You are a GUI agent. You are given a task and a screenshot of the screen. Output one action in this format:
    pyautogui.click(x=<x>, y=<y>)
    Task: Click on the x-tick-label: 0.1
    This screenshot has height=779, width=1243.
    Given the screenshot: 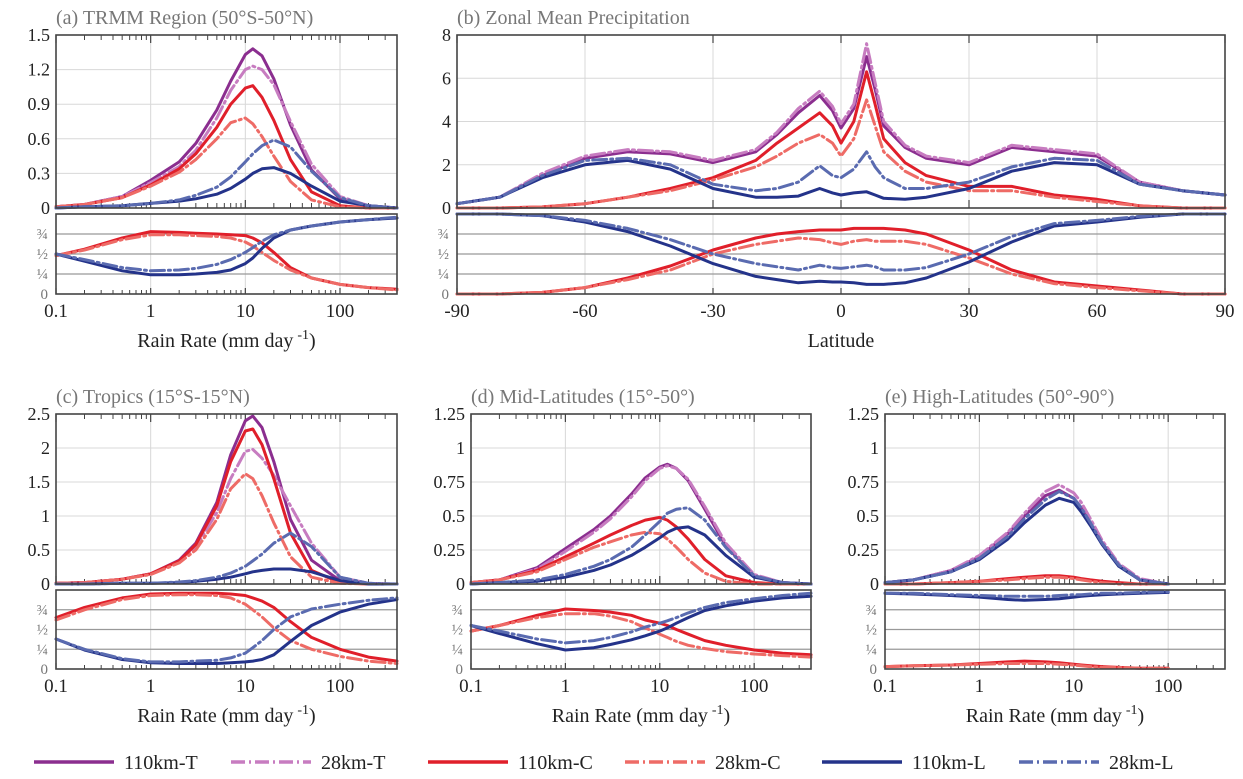 What is the action you would take?
    pyautogui.click(x=56, y=311)
    